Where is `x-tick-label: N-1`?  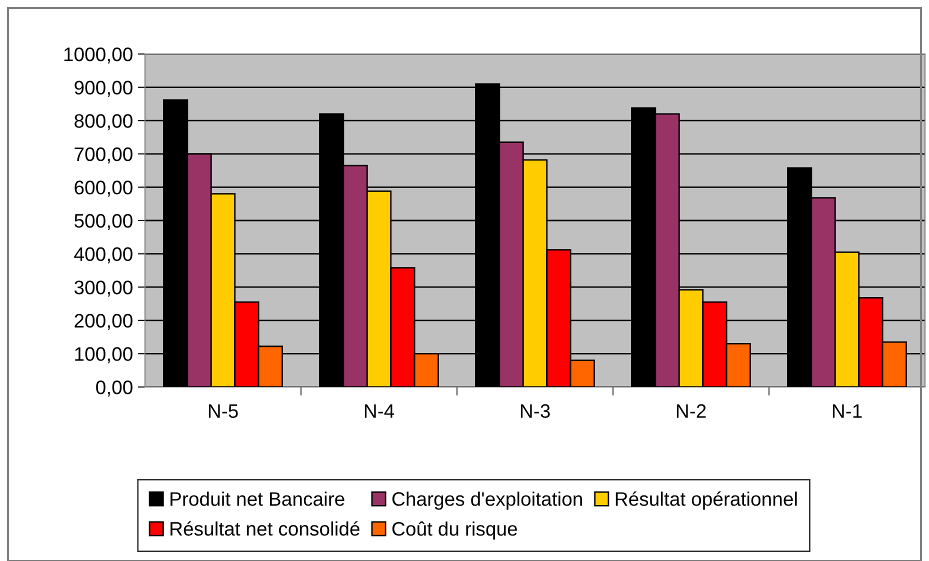
x-tick-label: N-1 is located at coordinates (847, 411).